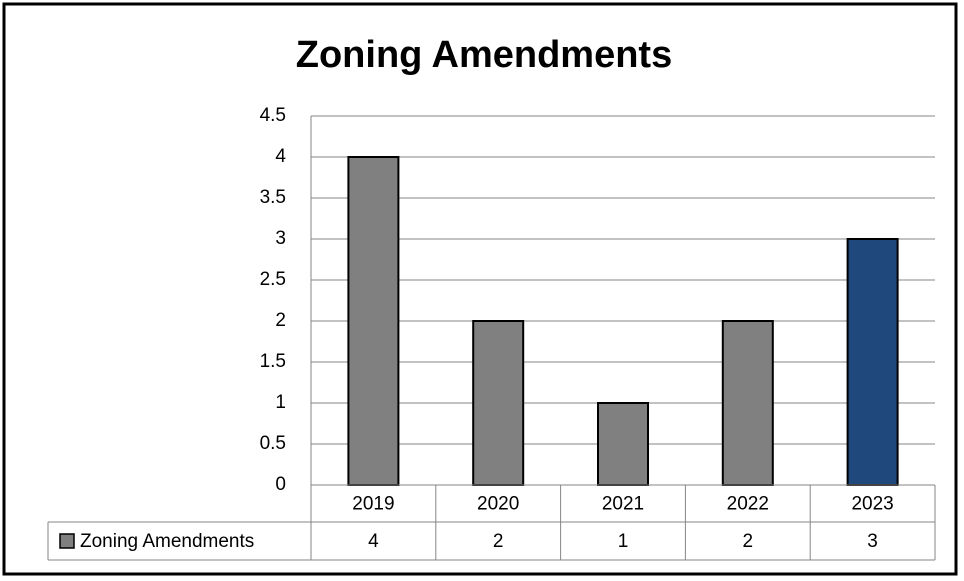 This screenshot has height=581, width=964. I want to click on legend-label: Zoning Amendments, so click(167, 541).